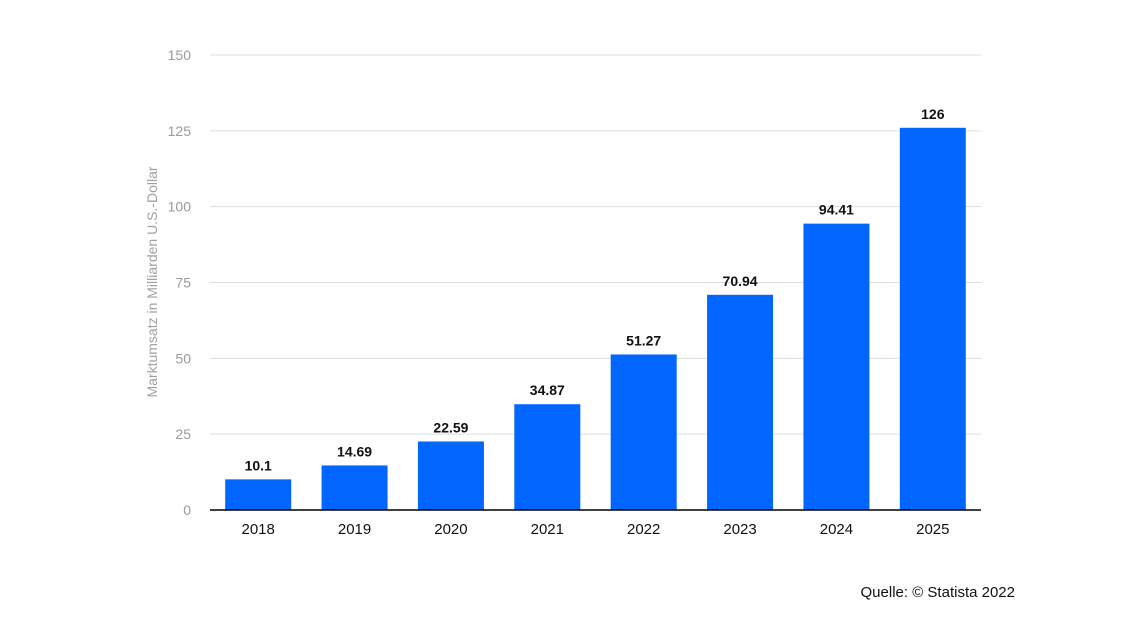 The height and width of the screenshot is (642, 1140). Describe the element at coordinates (183, 434) in the screenshot. I see `y-tick-label: 25` at that location.